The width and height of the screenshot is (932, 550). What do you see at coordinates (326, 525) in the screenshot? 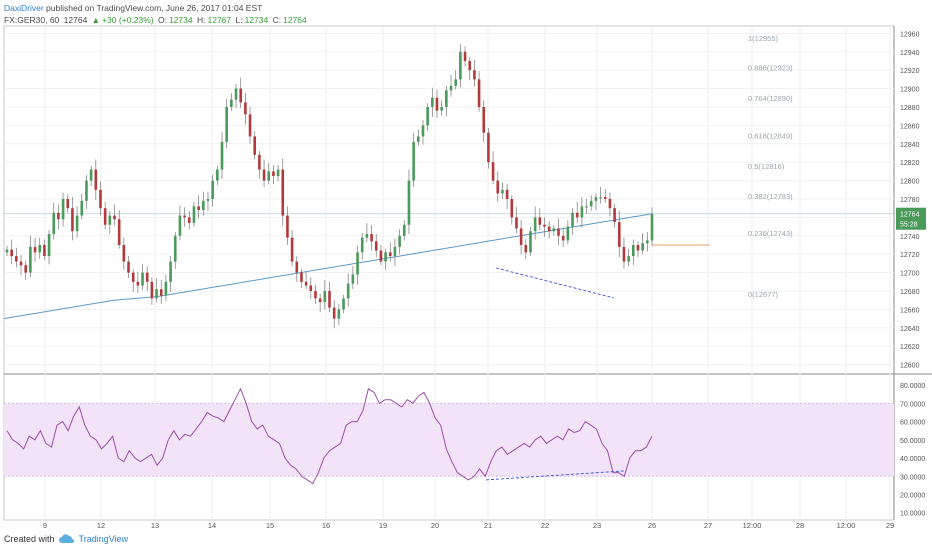
I see `x-tick-label: 16` at bounding box center [326, 525].